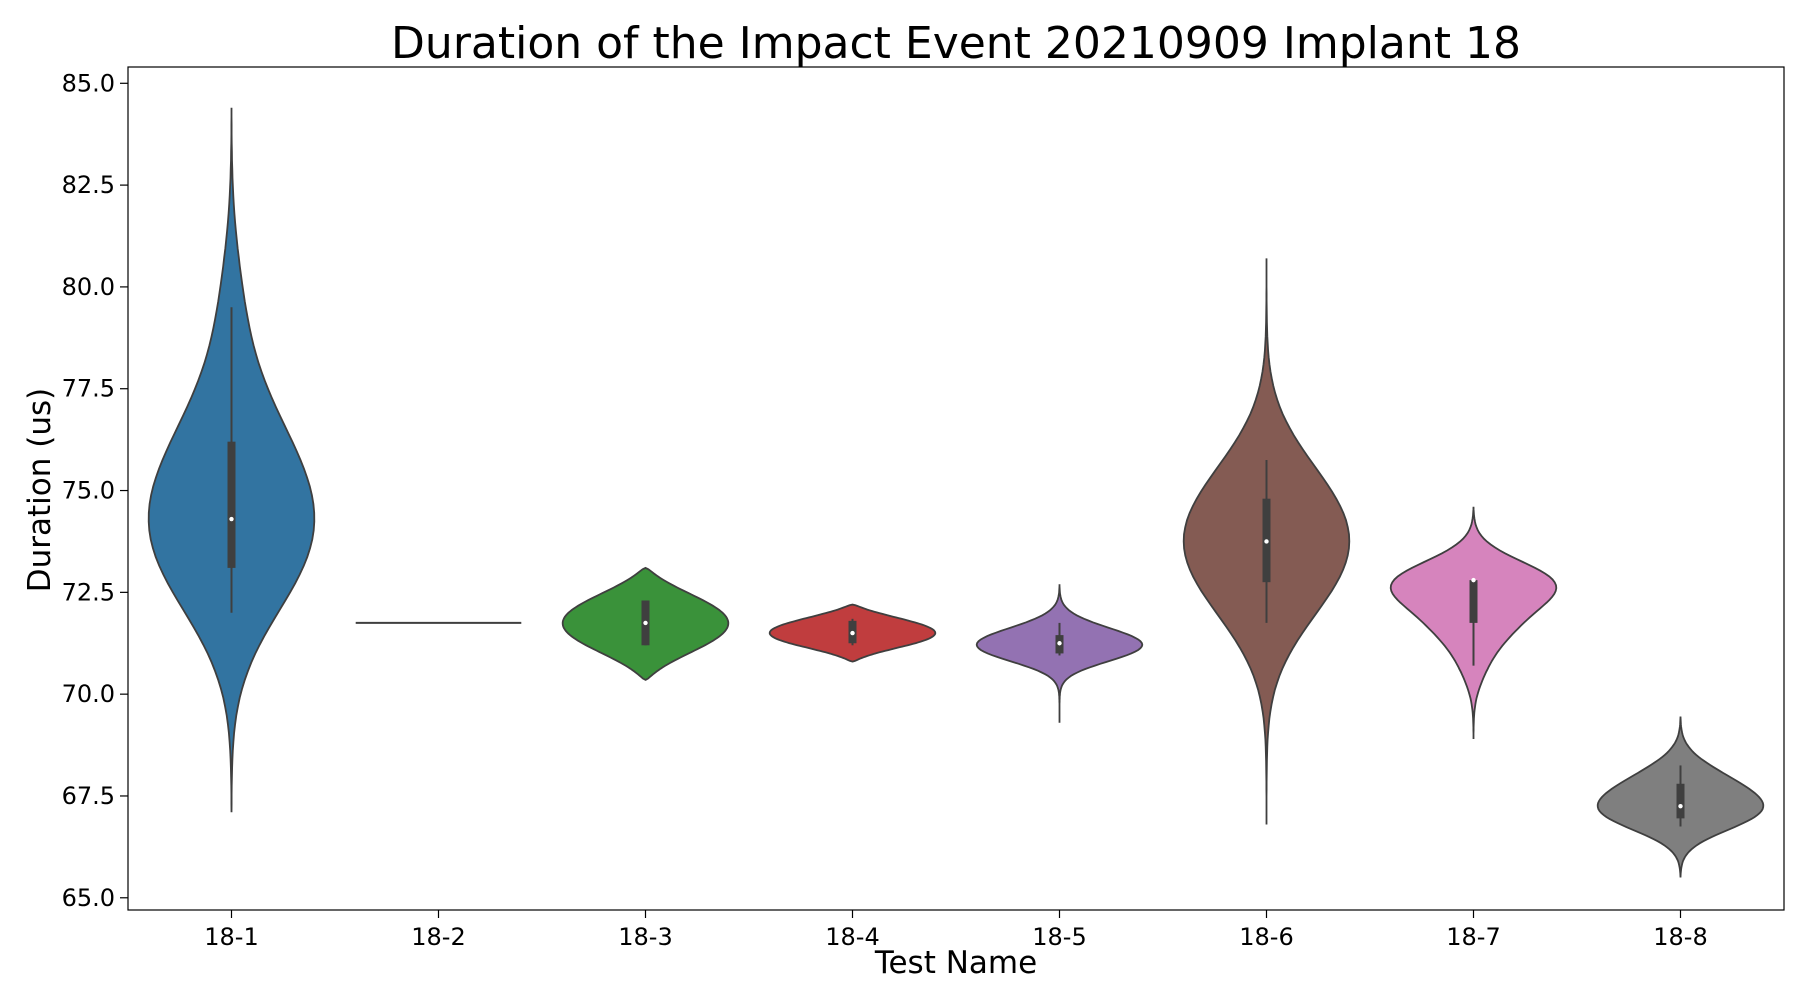  What do you see at coordinates (1680, 937) in the screenshot?
I see `x-tick-label: 18-8` at bounding box center [1680, 937].